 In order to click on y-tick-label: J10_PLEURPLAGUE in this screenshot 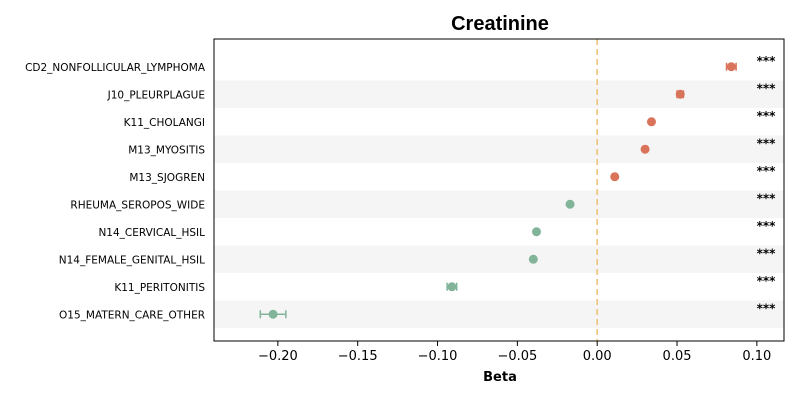, I will do `click(156, 95)`.